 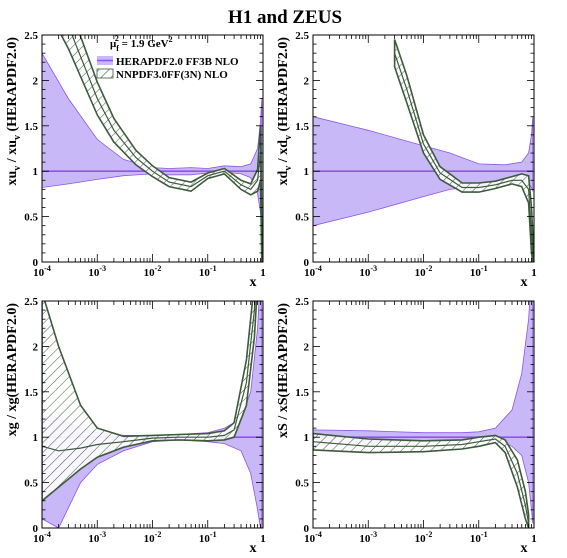 I want to click on panel-1-ytick-label: 1.5, so click(x=302, y=127).